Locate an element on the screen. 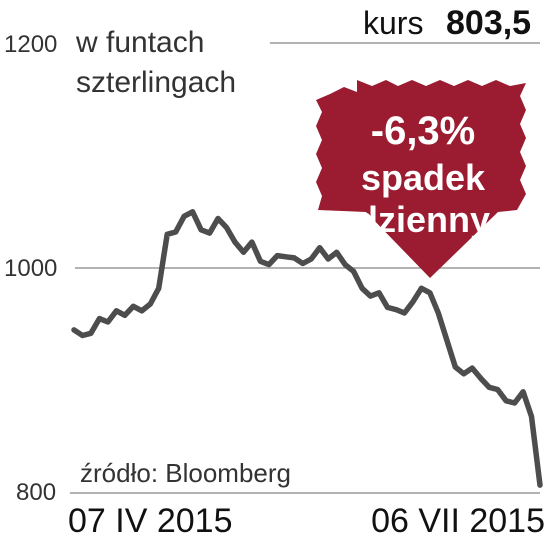 This screenshot has height=541, width=548. unit-label-line-1: w funtach is located at coordinates (139, 42).